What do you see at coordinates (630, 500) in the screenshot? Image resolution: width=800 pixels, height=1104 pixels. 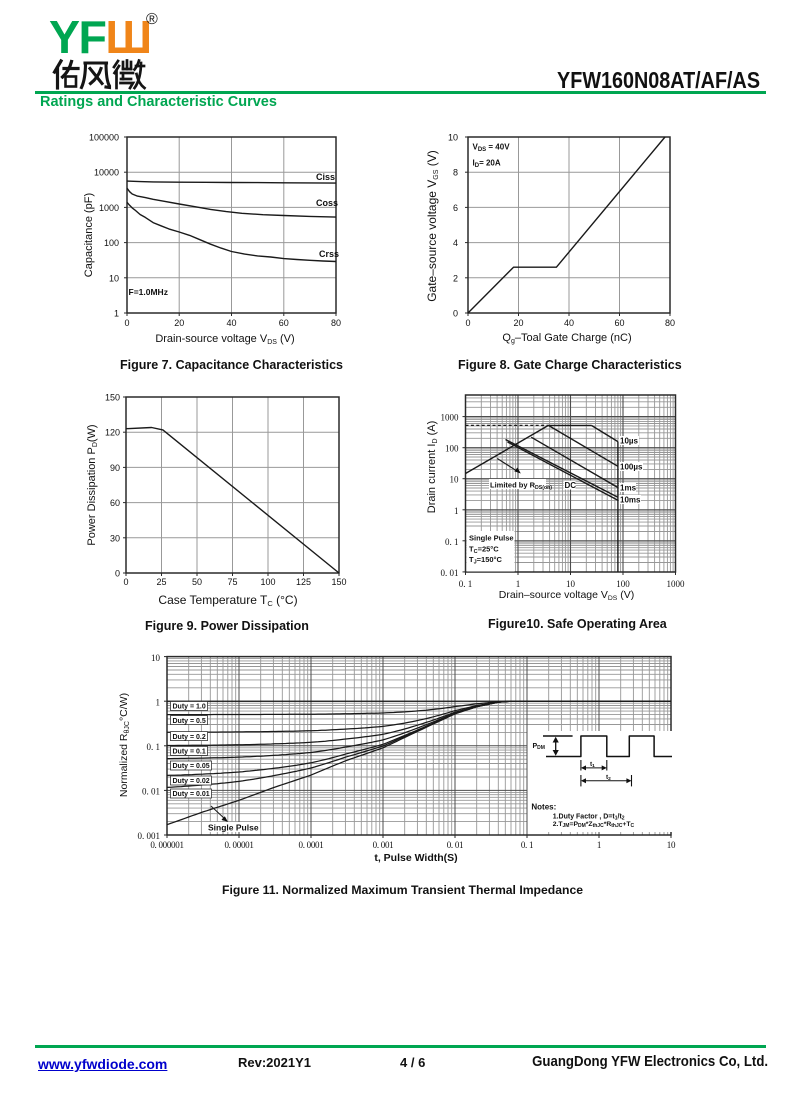 I see `svg-text: 10ms` at bounding box center [630, 500].